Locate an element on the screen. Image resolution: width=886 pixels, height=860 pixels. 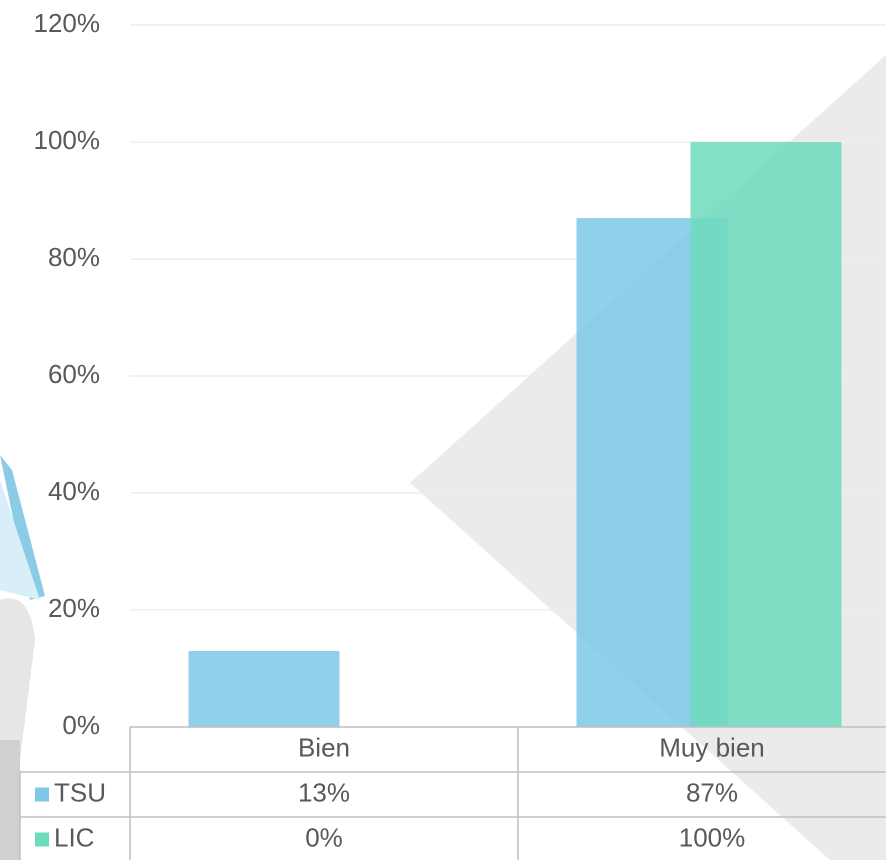
table-value: 13% is located at coordinates (324, 792).